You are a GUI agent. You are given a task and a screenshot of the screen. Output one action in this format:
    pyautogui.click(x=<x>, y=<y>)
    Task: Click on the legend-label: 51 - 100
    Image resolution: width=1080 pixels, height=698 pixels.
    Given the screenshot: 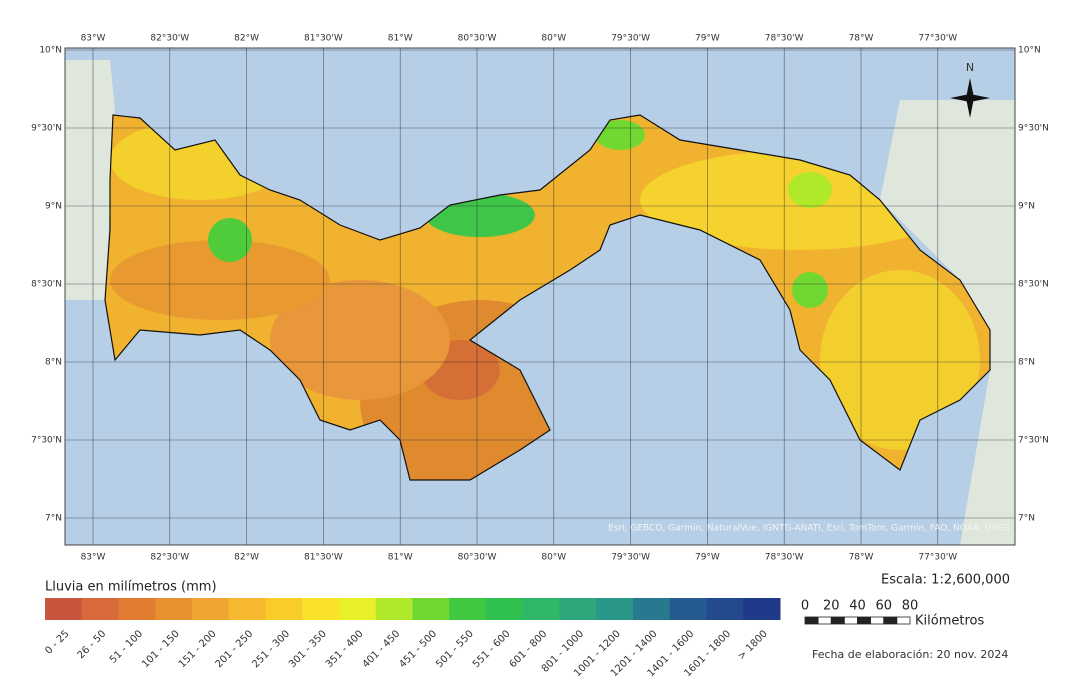 What is the action you would take?
    pyautogui.click(x=126, y=646)
    